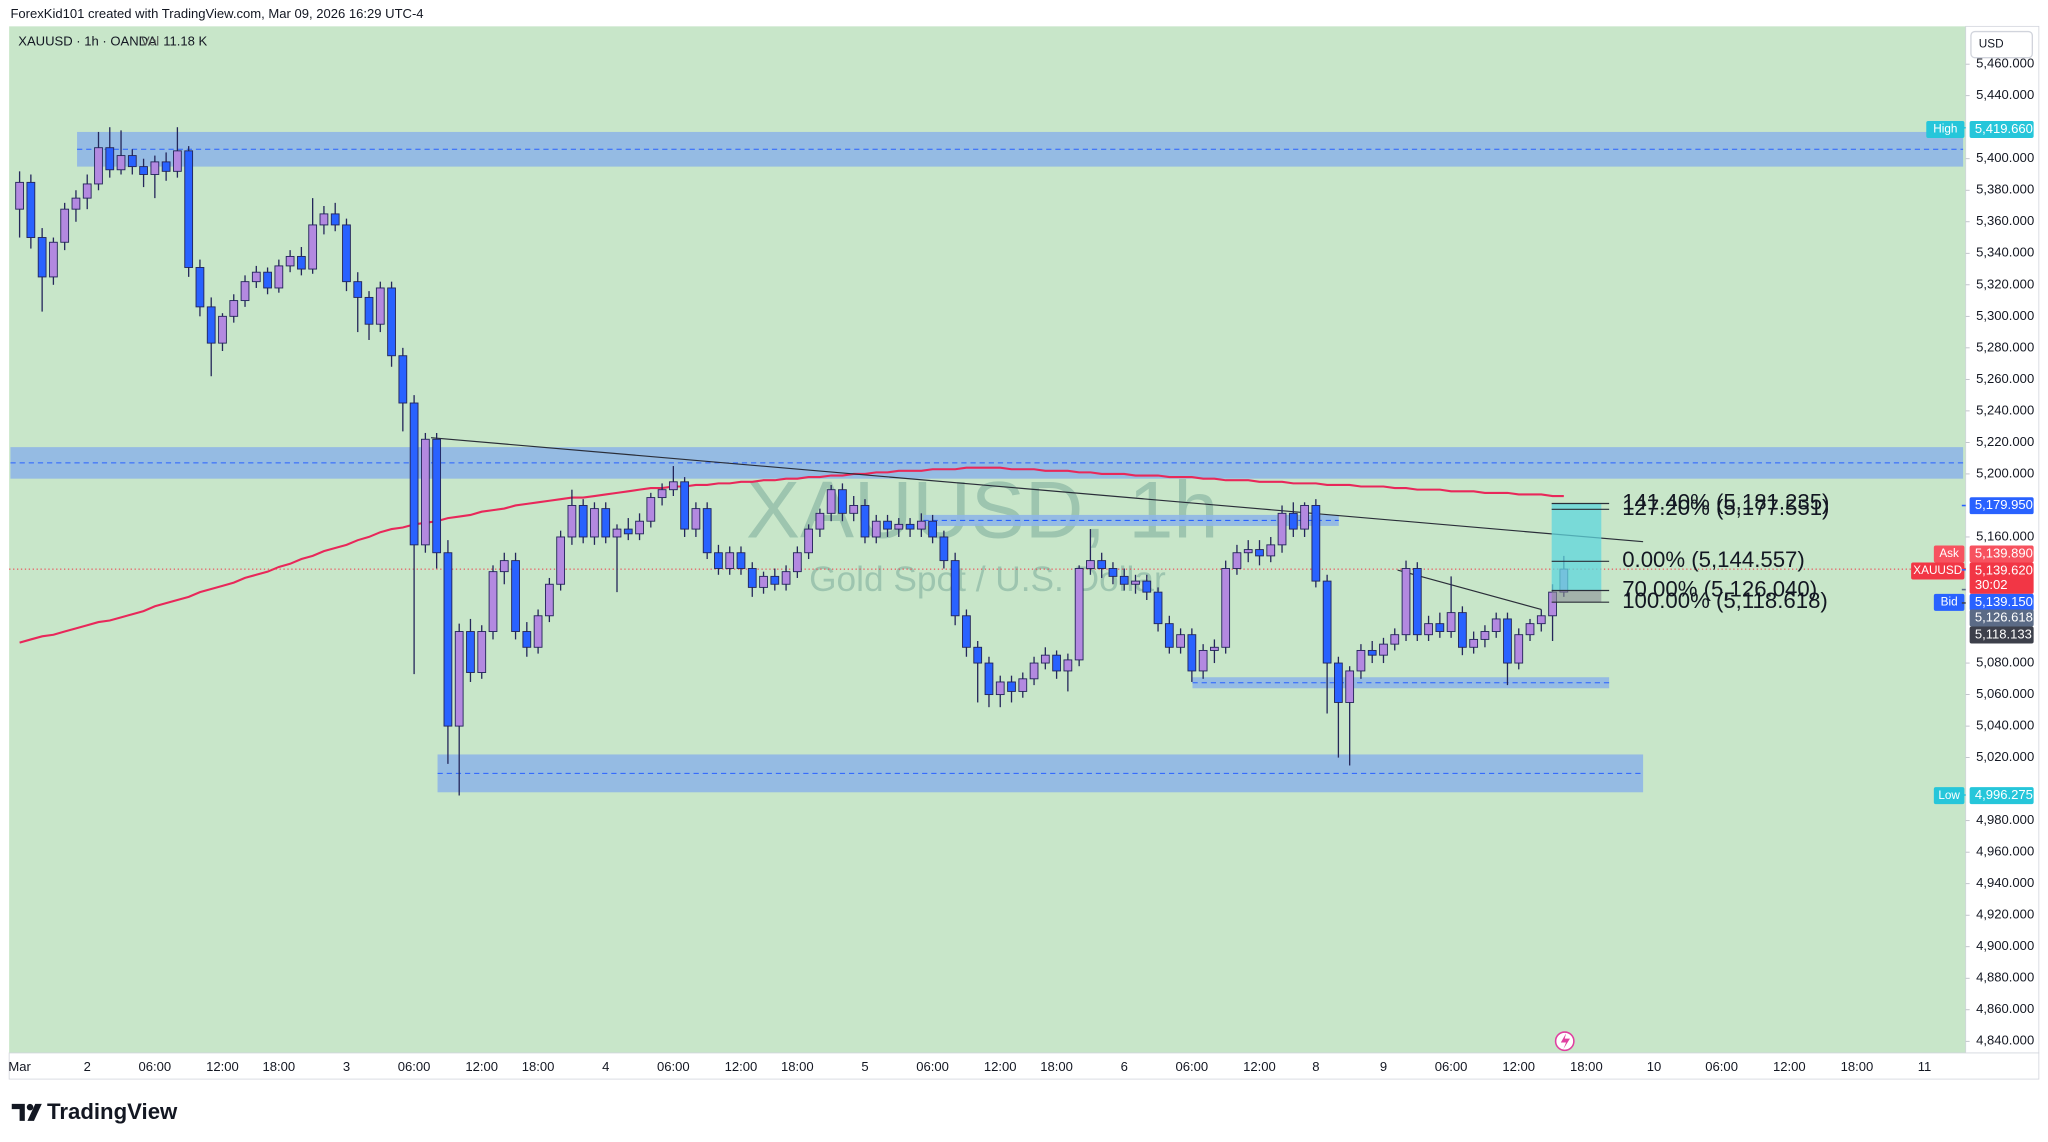  What do you see at coordinates (2005, 315) in the screenshot?
I see `y-tick-label: 5,300.000` at bounding box center [2005, 315].